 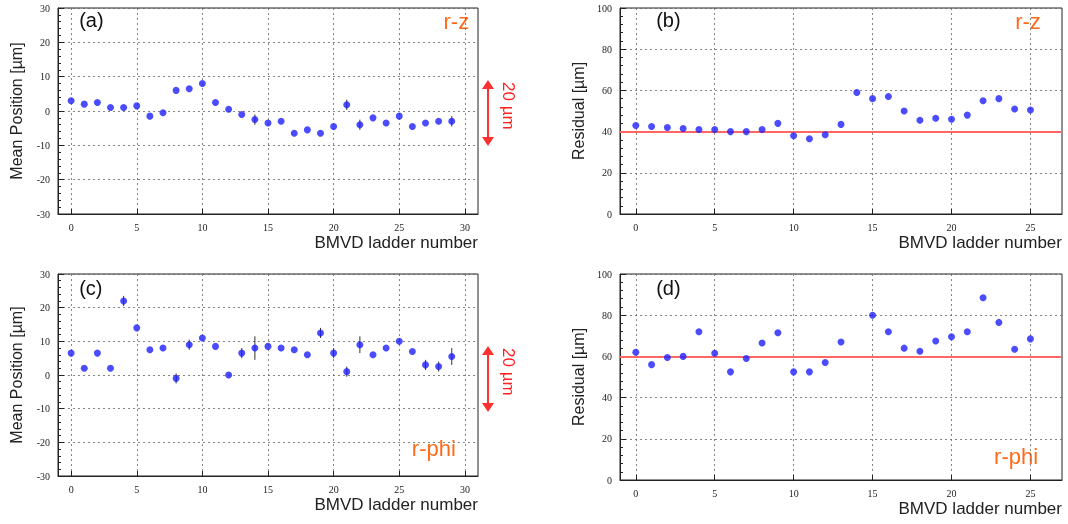 I want to click on y-tick-label: -30, so click(x=43, y=214).